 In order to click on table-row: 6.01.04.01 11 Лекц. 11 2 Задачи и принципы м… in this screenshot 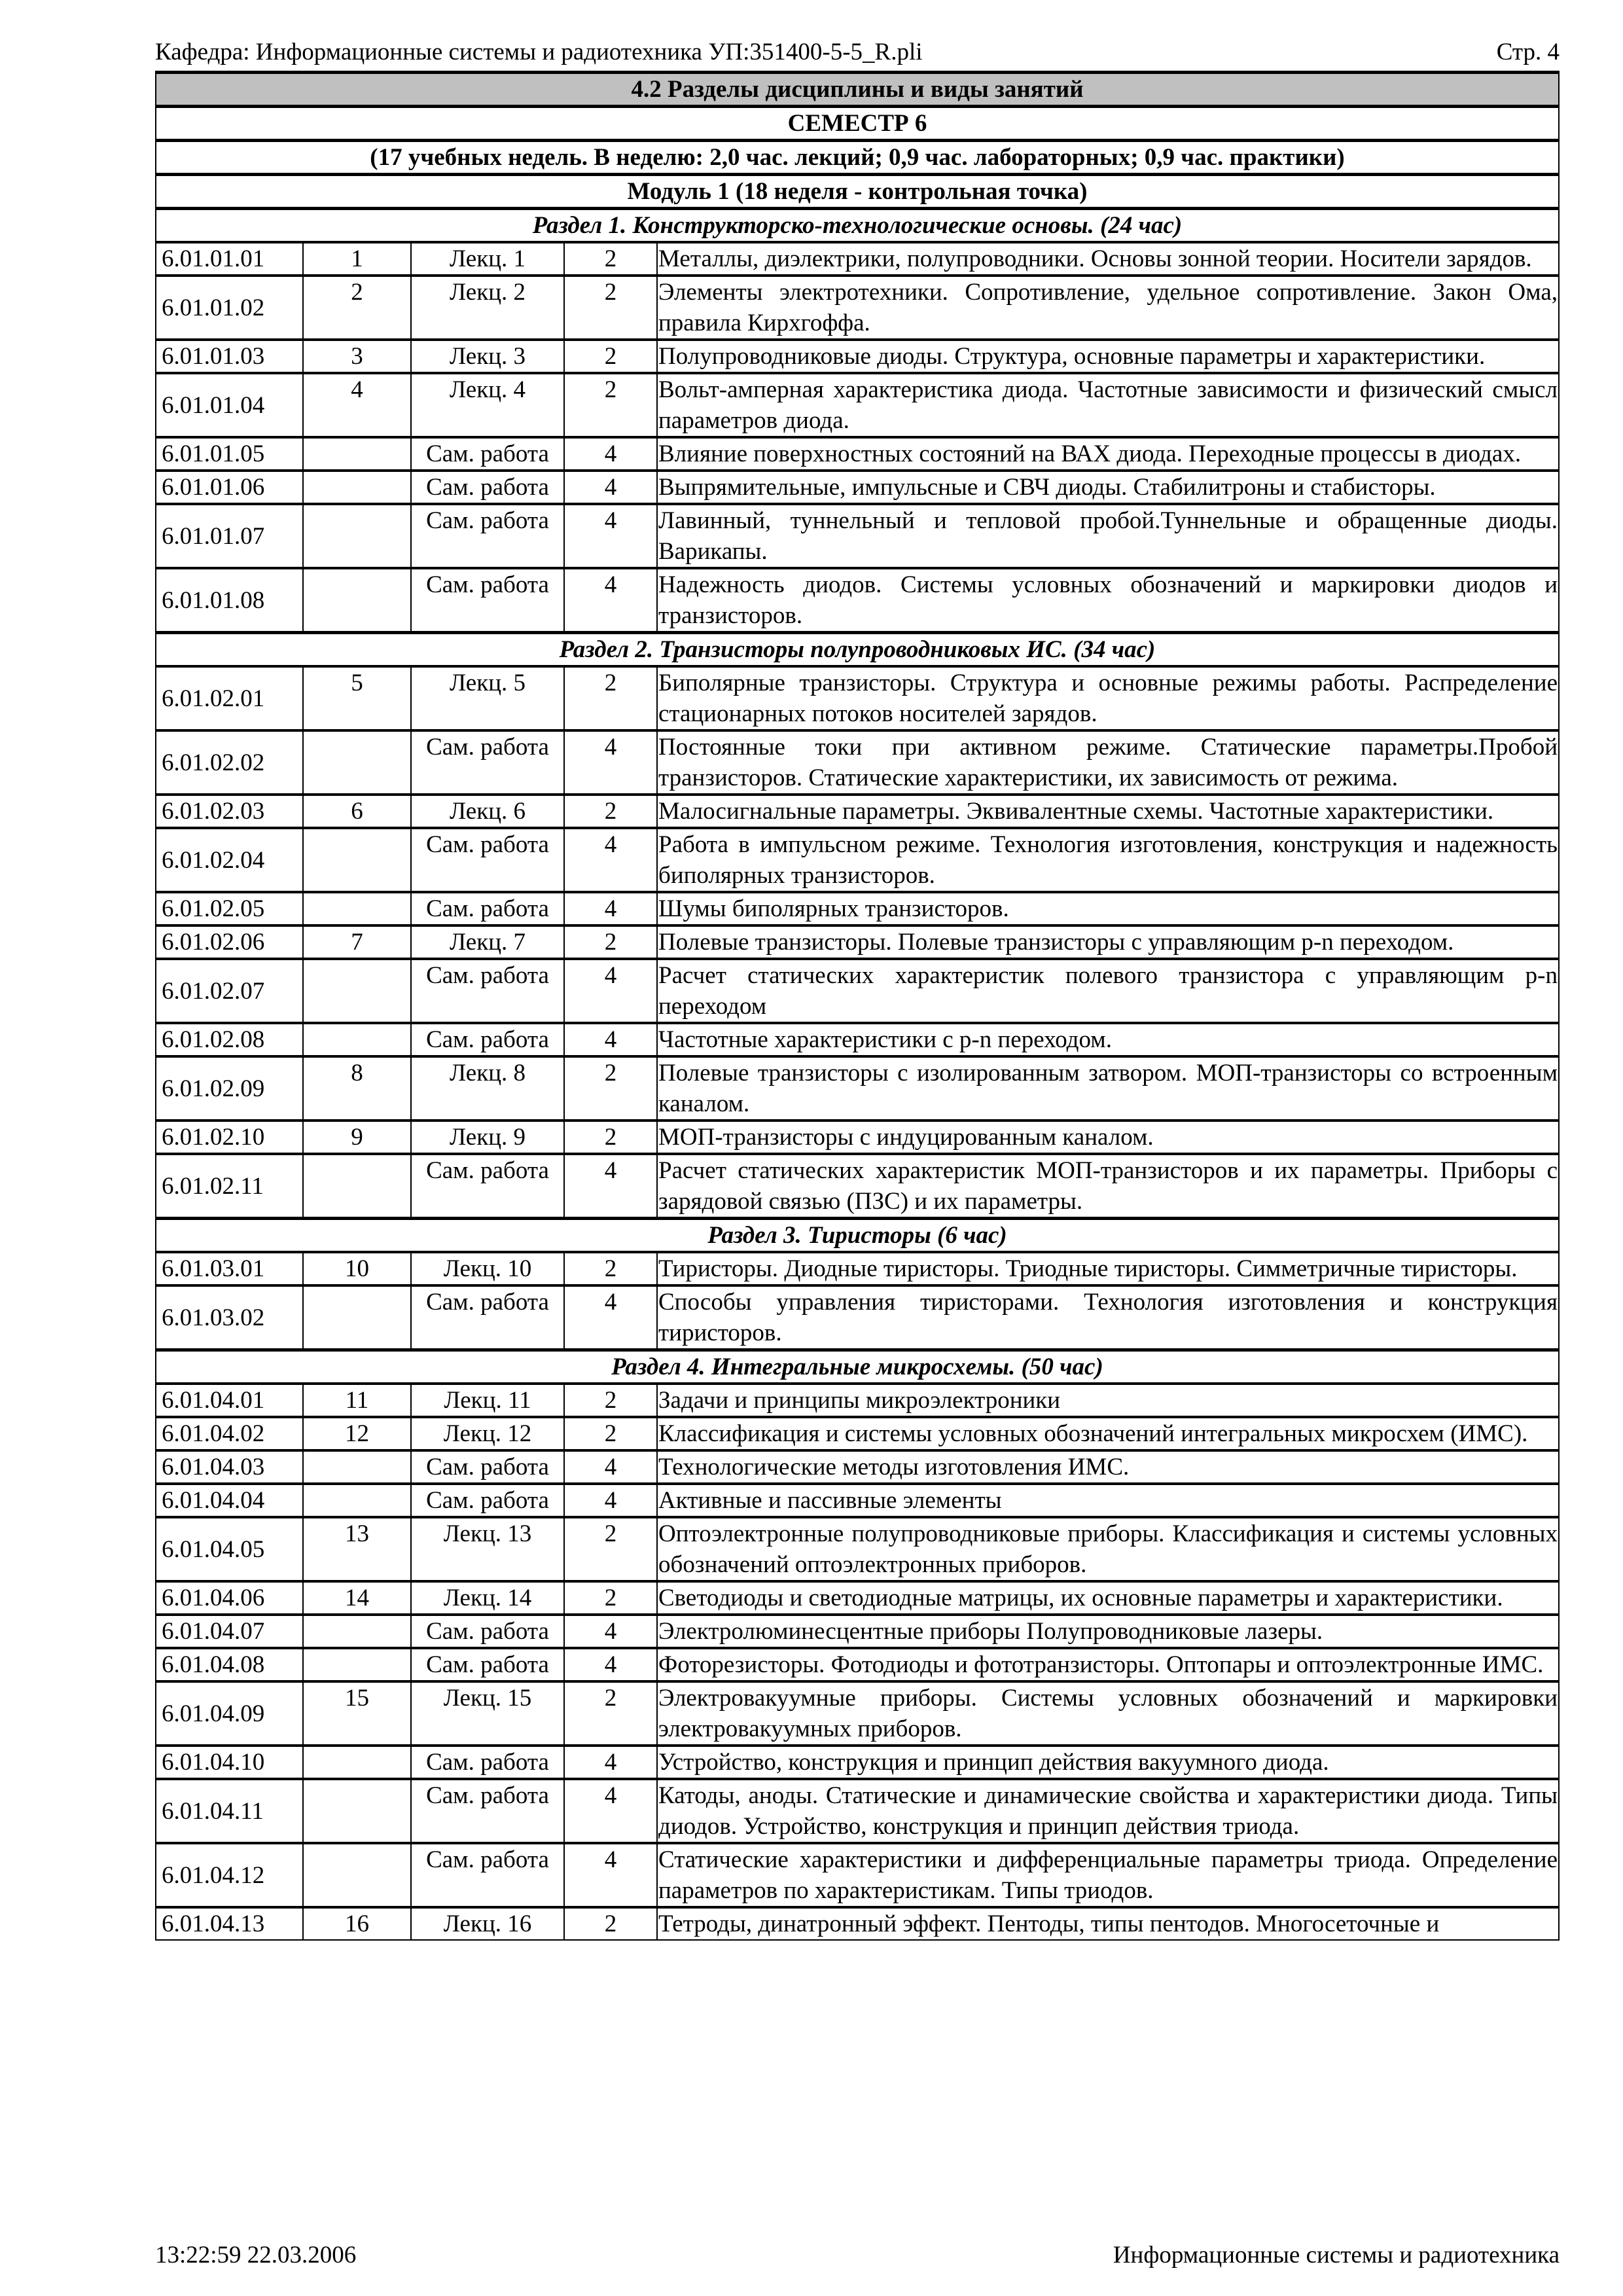, I will do `click(857, 1400)`.